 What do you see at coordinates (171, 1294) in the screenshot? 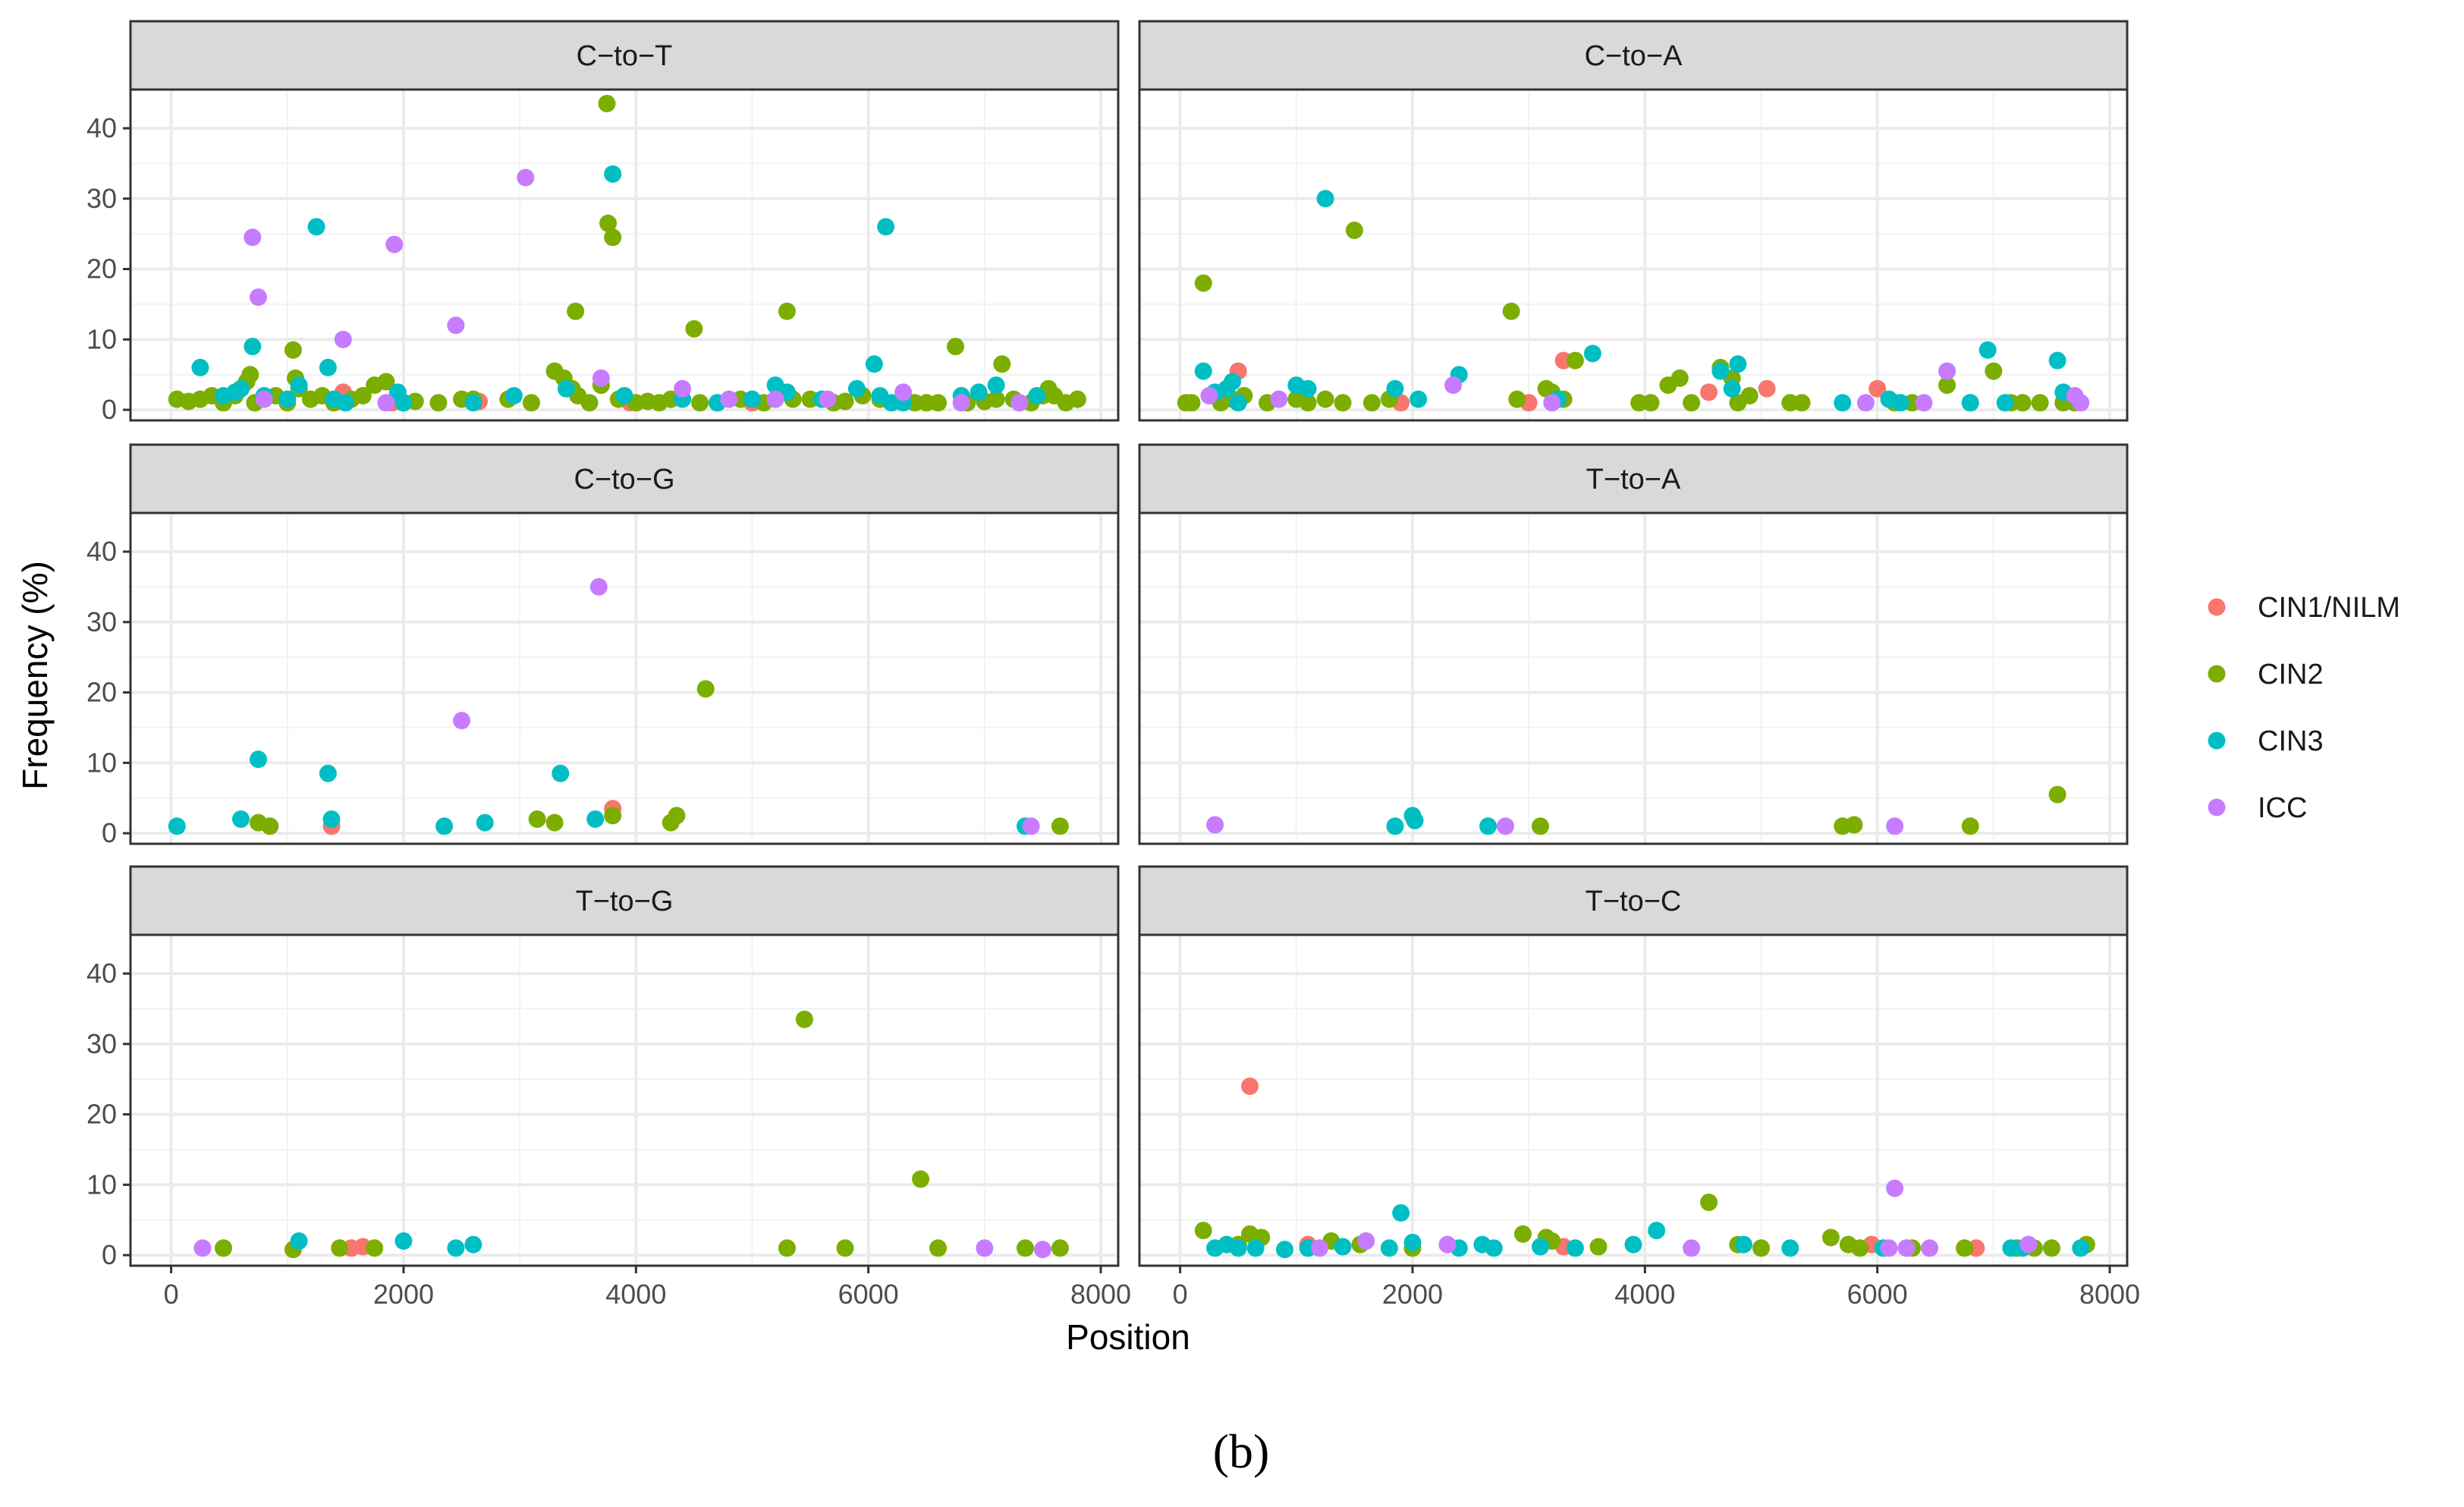
I see `x-tick-label: 0` at bounding box center [171, 1294].